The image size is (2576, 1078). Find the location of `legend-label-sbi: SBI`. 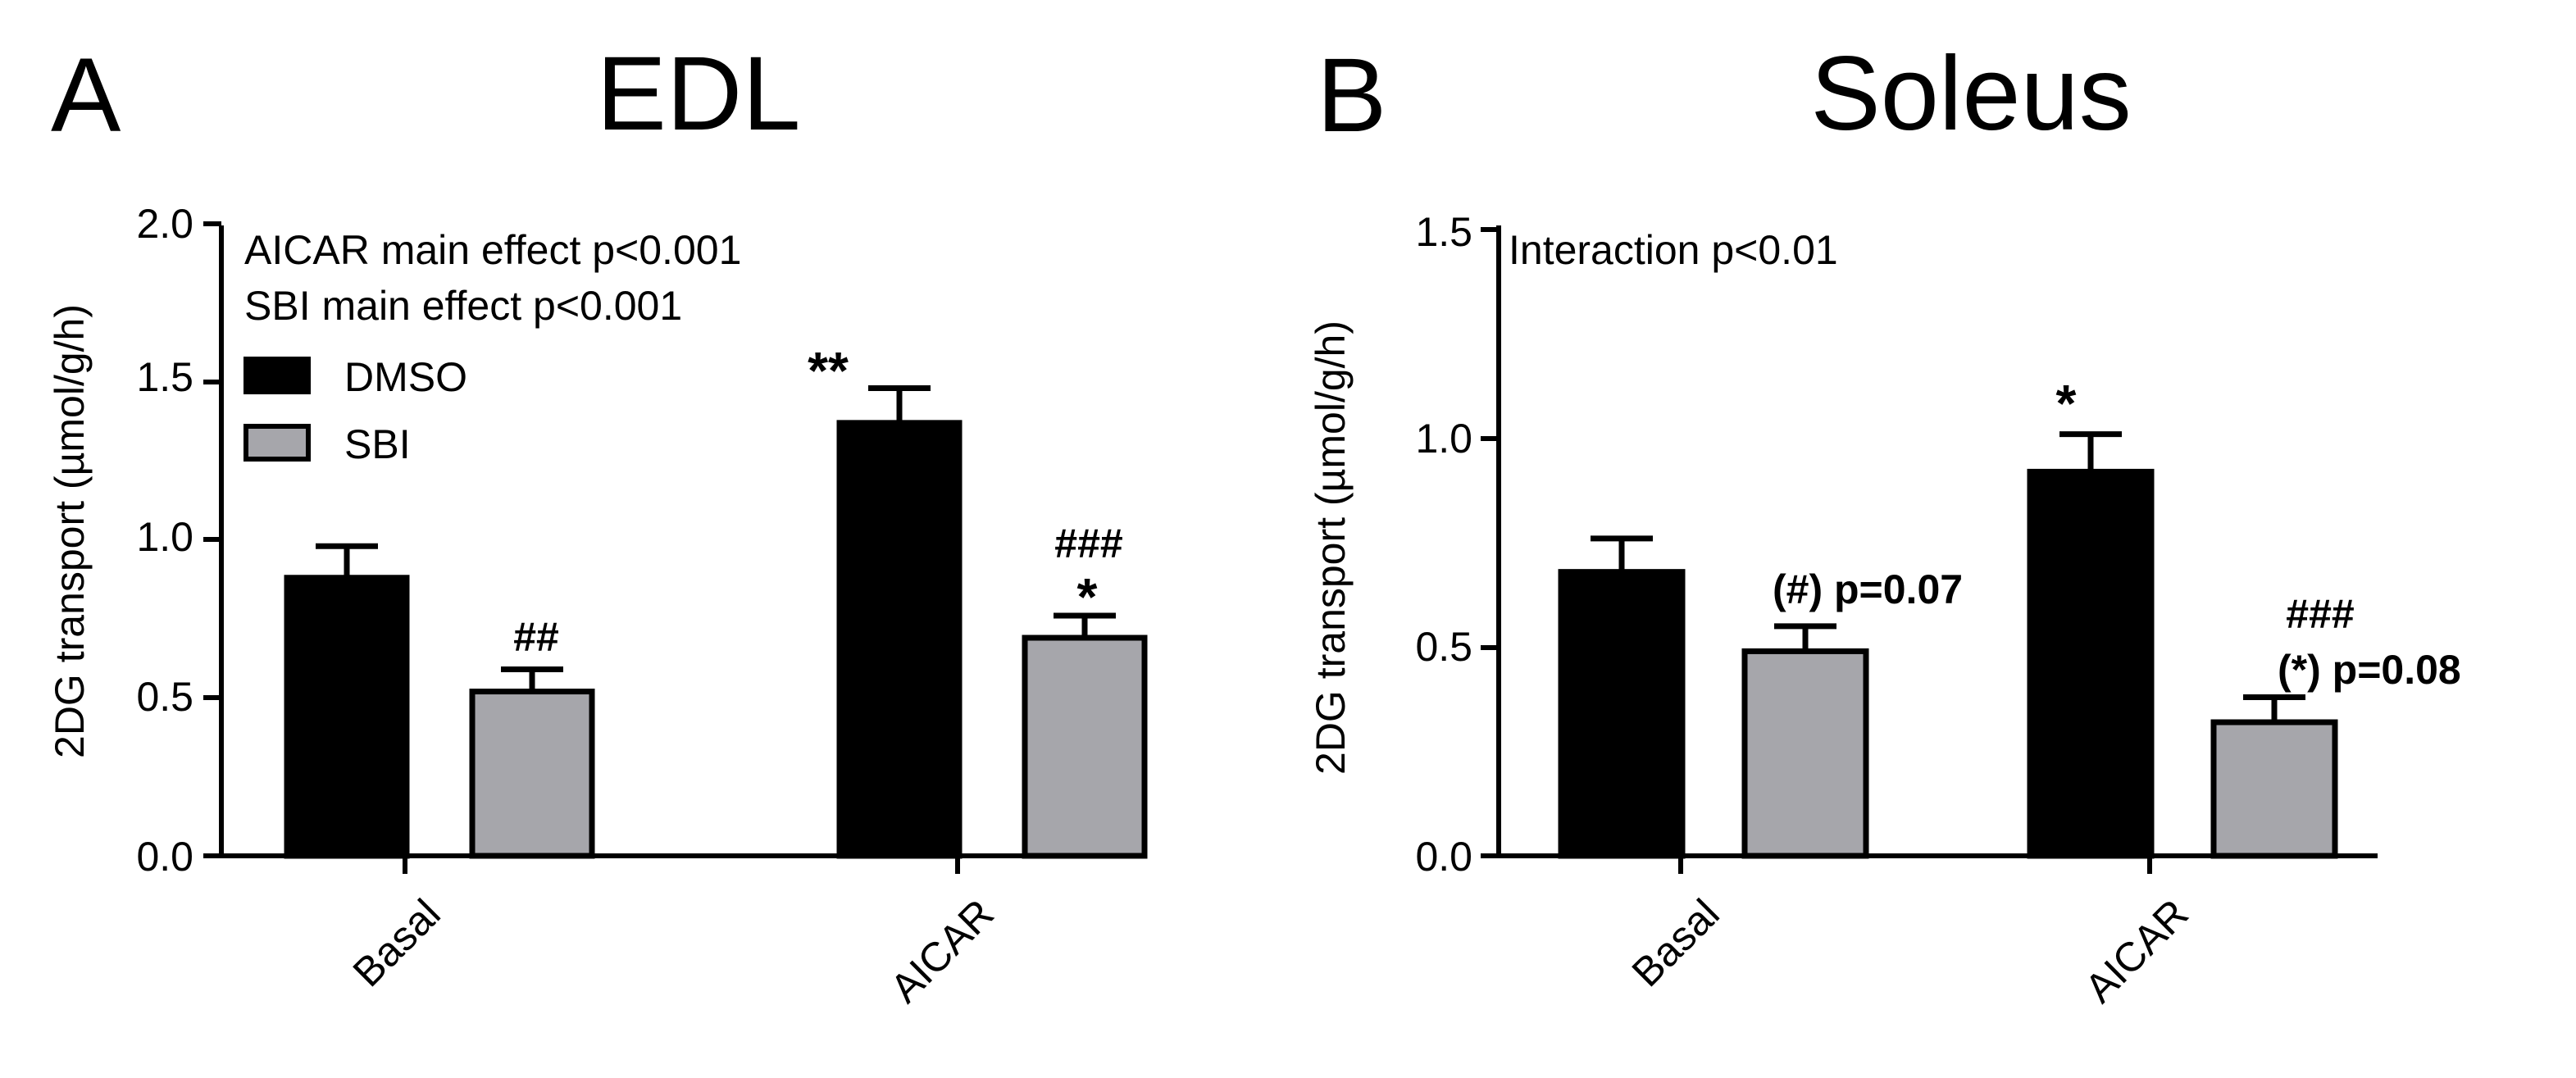

legend-label-sbi: SBI is located at coordinates (378, 444).